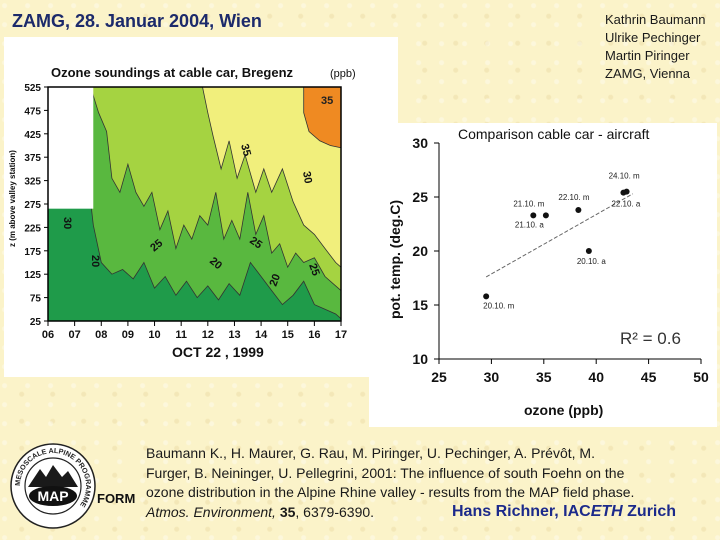 The height and width of the screenshot is (540, 720). What do you see at coordinates (32, 158) in the screenshot?
I see `contour-y-tick-label: 375` at bounding box center [32, 158].